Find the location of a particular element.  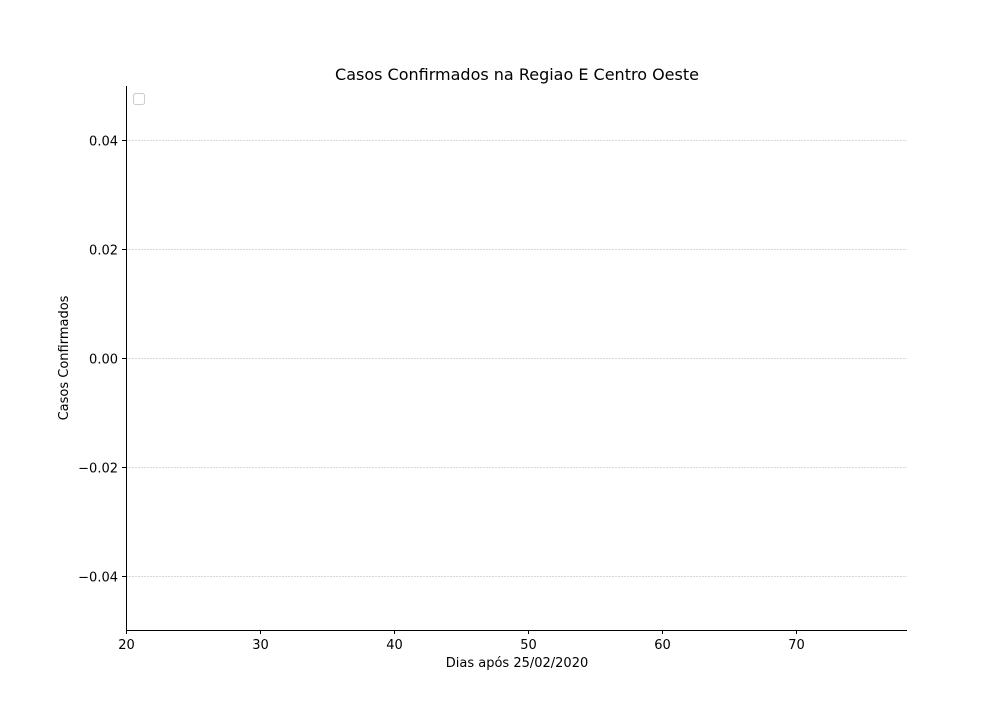

y-tick-label: −0.04 is located at coordinates (98, 578).